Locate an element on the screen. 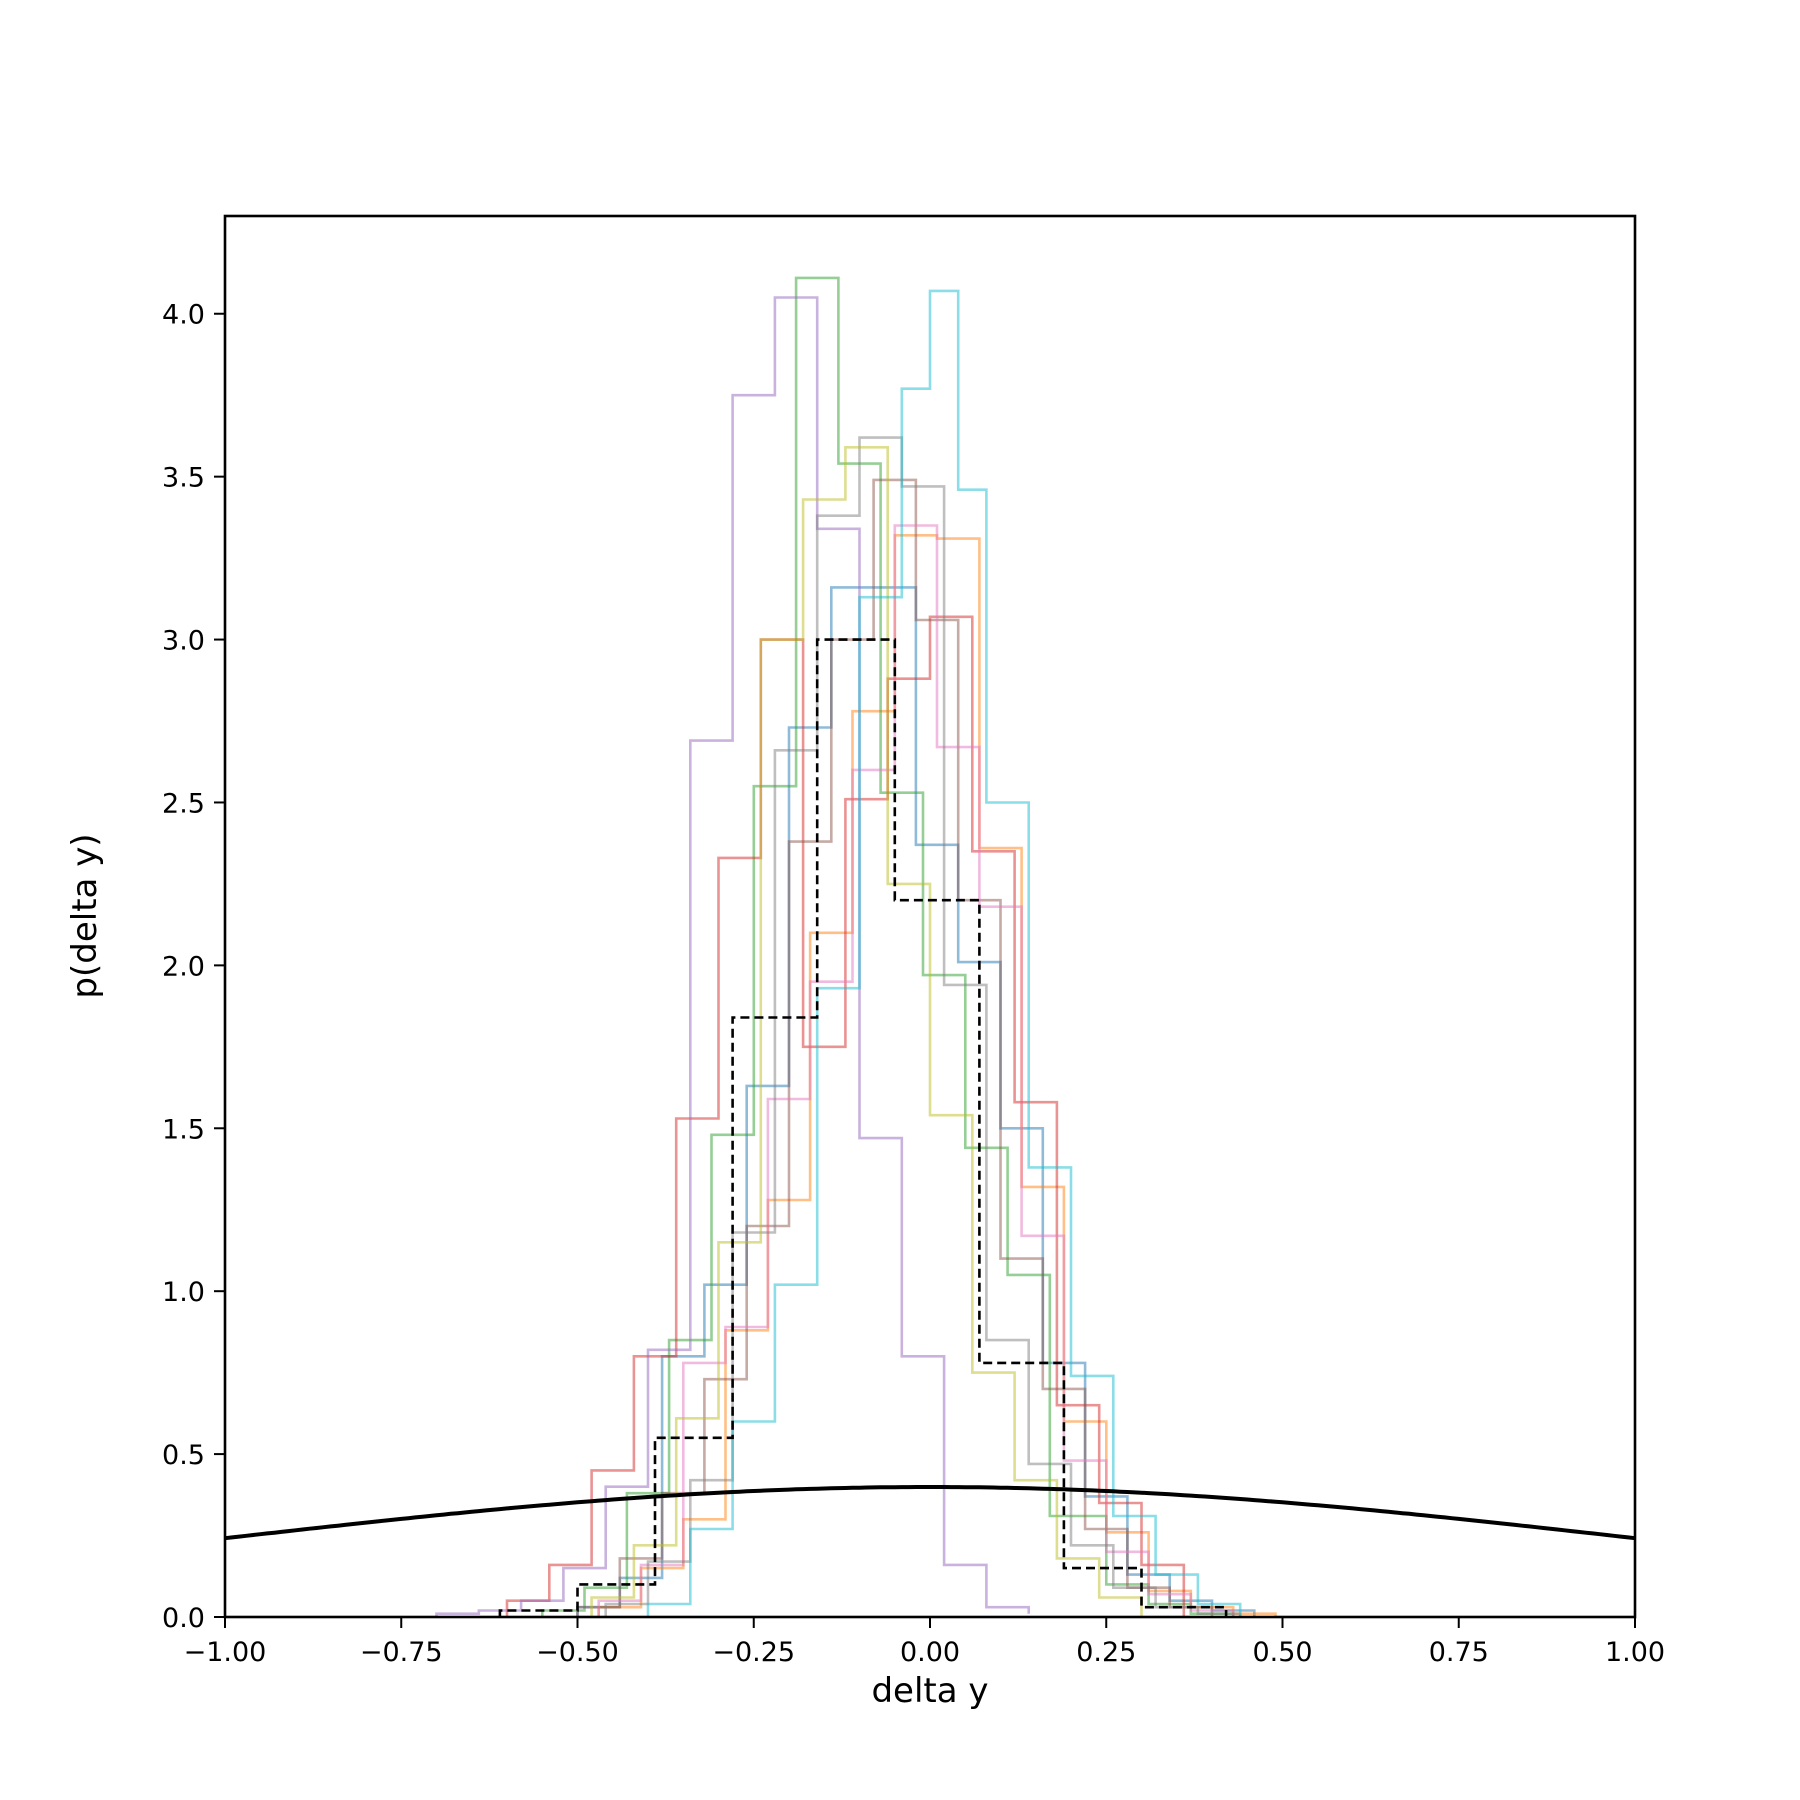 Image resolution: width=1800 pixels, height=1800 pixels. x-axis: −1.00 −0.75 −0.50 −0.25 0.00 0.25 0.50 0.75 1.00 is located at coordinates (924, 1642).